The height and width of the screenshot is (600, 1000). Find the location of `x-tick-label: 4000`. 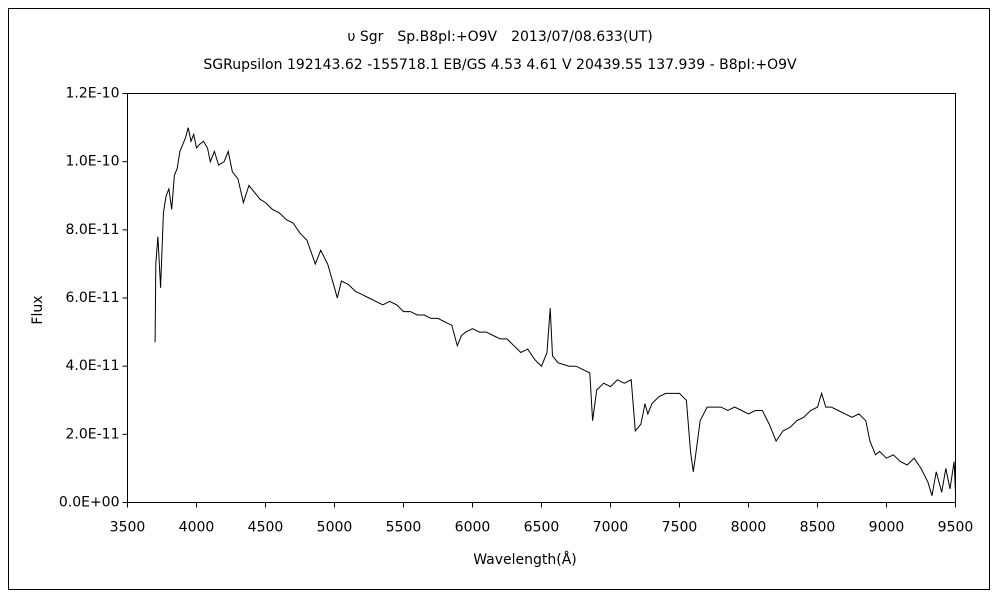

x-tick-label: 4000 is located at coordinates (197, 528).